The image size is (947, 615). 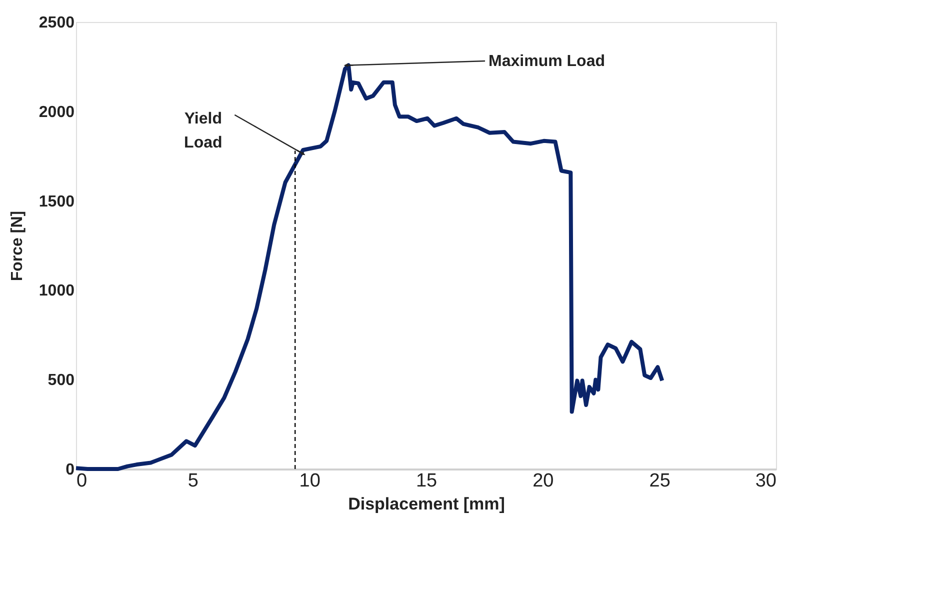 What do you see at coordinates (546, 61) in the screenshot?
I see `annotation: Maximum Load` at bounding box center [546, 61].